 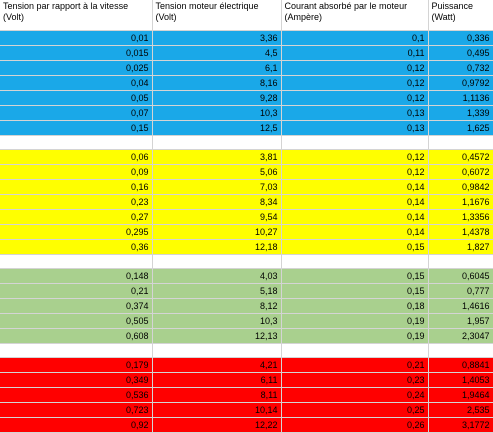 What do you see at coordinates (460, 38) in the screenshot?
I see `power-cell: 0,336` at bounding box center [460, 38].